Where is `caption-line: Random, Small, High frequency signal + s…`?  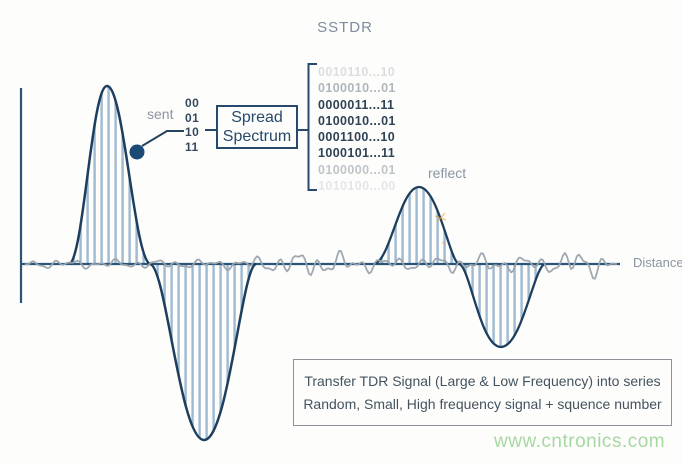 caption-line: Random, Small, High frequency signal + s… is located at coordinates (482, 403).